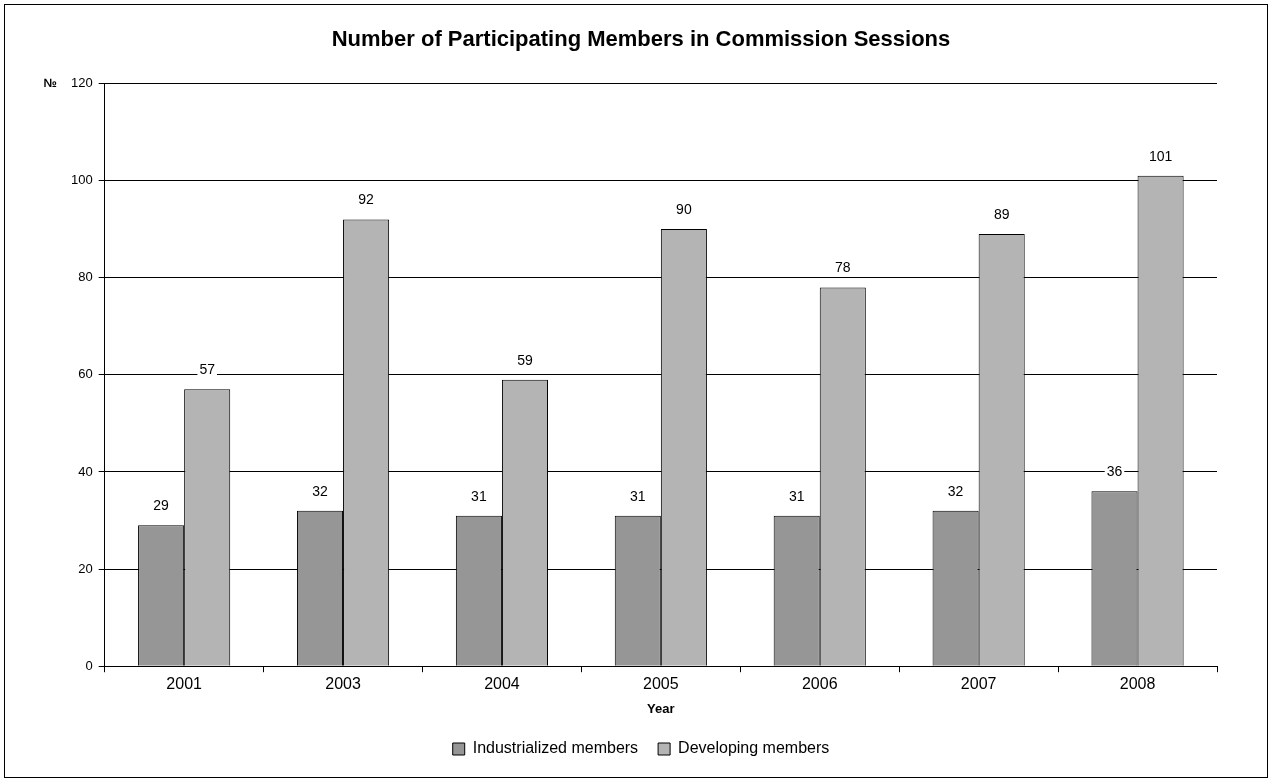 The width and height of the screenshot is (1274, 784). I want to click on y-tick-label: 20, so click(85, 568).